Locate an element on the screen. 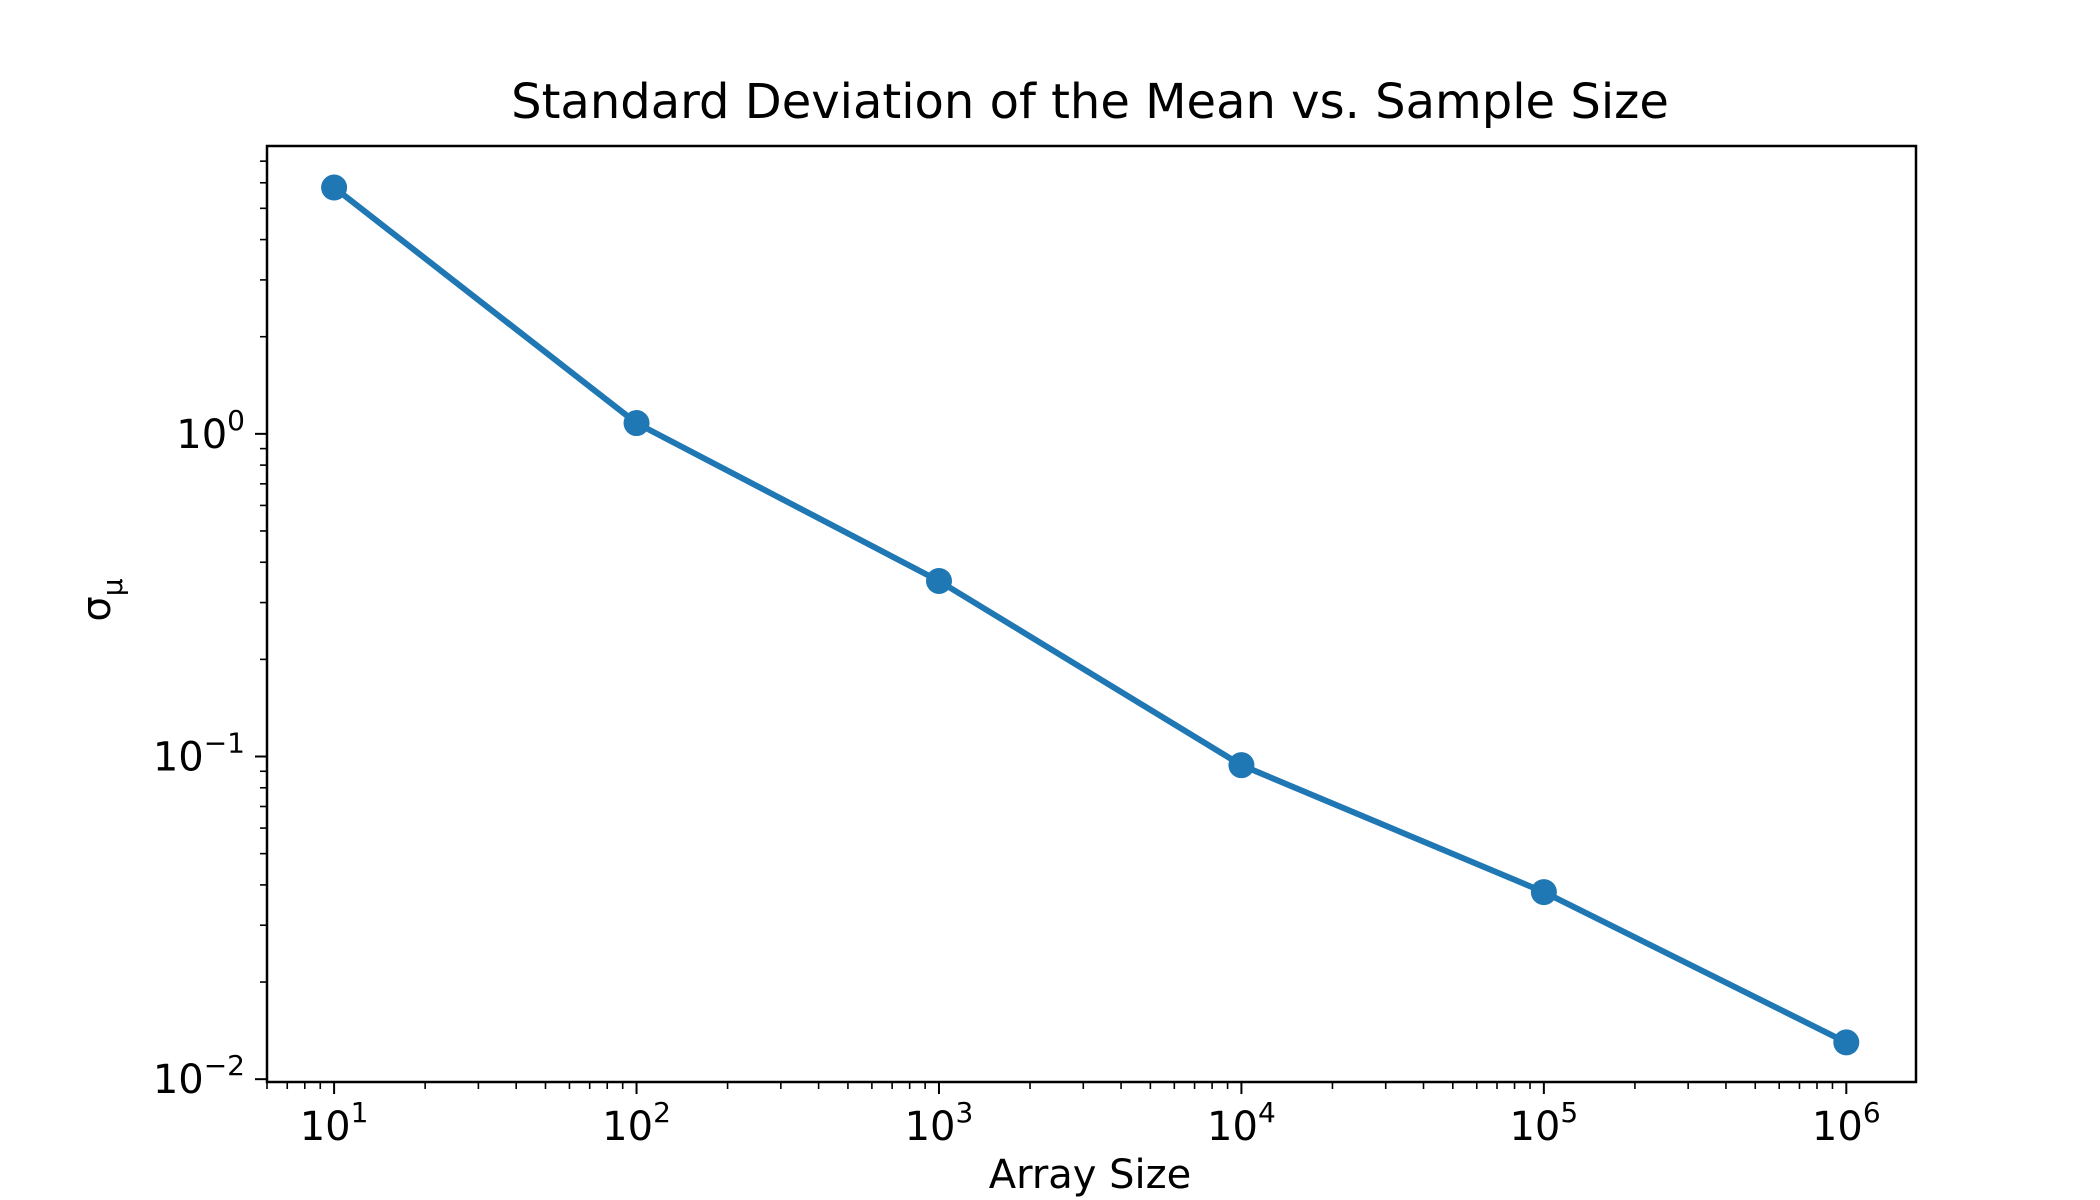 The image size is (2100, 1200). x-tick-label: 10² is located at coordinates (636, 1123).